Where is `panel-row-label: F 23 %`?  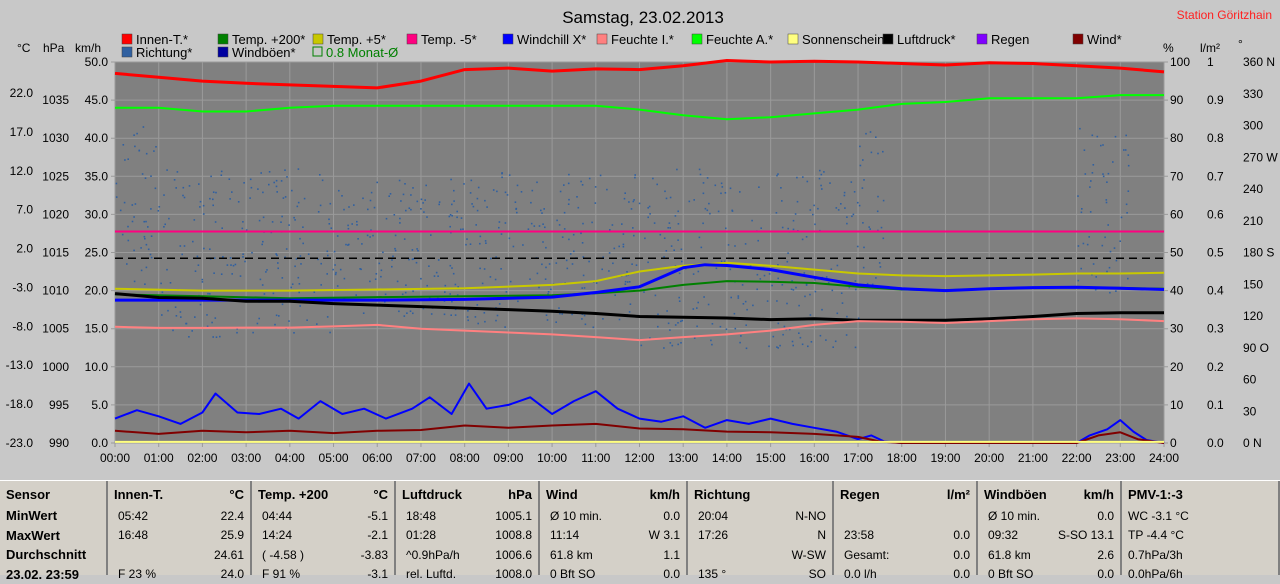 panel-row-label: F 23 % is located at coordinates (135, 574).